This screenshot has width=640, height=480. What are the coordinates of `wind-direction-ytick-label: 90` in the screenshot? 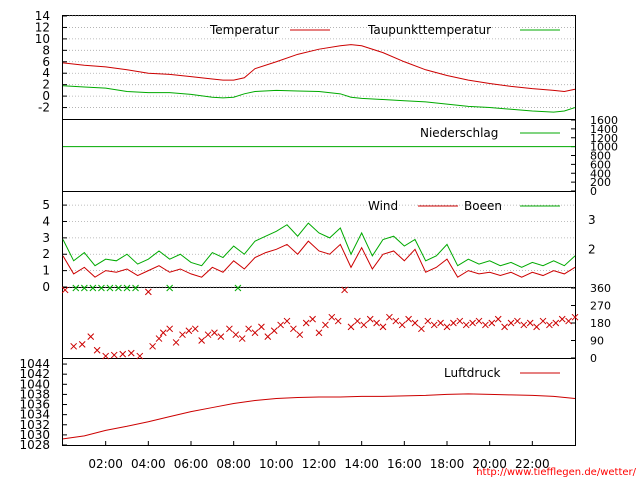 It's located at (597, 341).